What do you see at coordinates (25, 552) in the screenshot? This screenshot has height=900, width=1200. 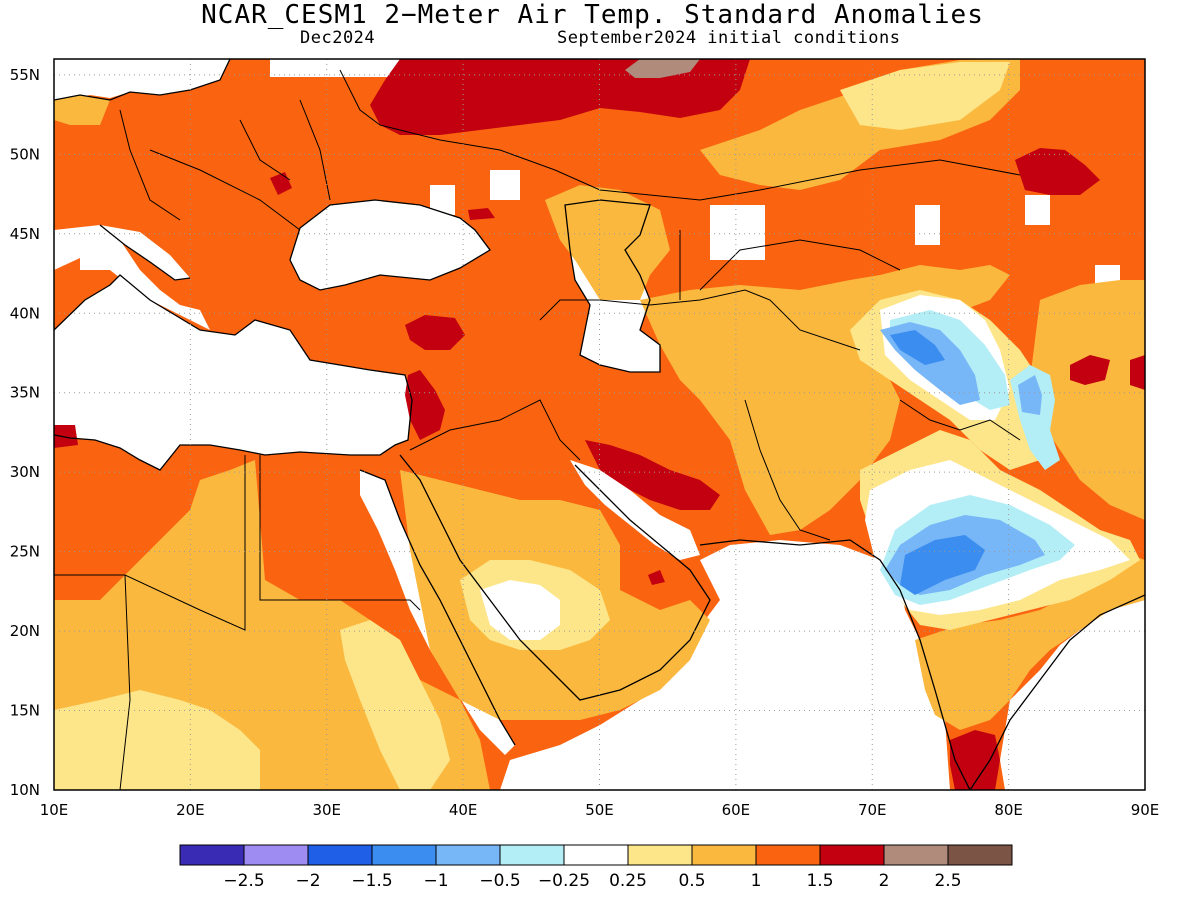 I see `lat-tick-label: 25N` at bounding box center [25, 552].